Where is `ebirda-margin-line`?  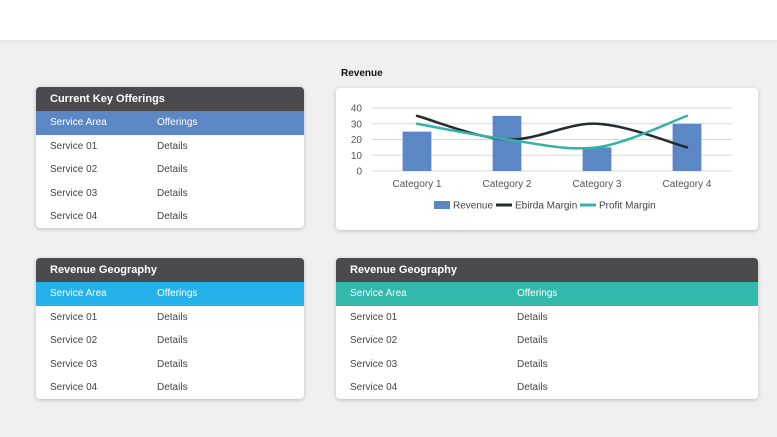 ebirda-margin-line is located at coordinates (552, 131).